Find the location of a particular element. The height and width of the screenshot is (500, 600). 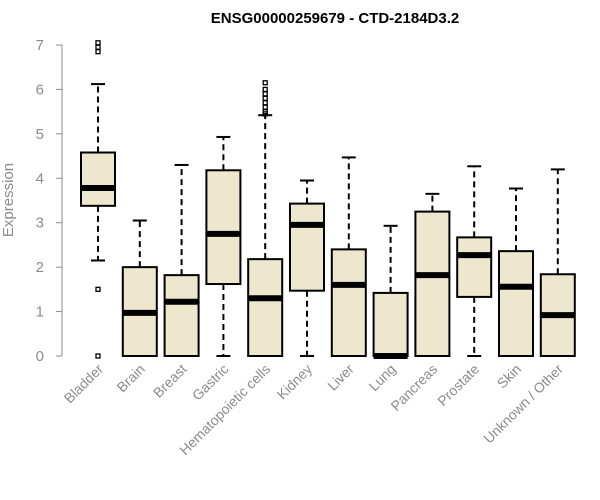

y-tick-label: 1 is located at coordinates (40, 312).